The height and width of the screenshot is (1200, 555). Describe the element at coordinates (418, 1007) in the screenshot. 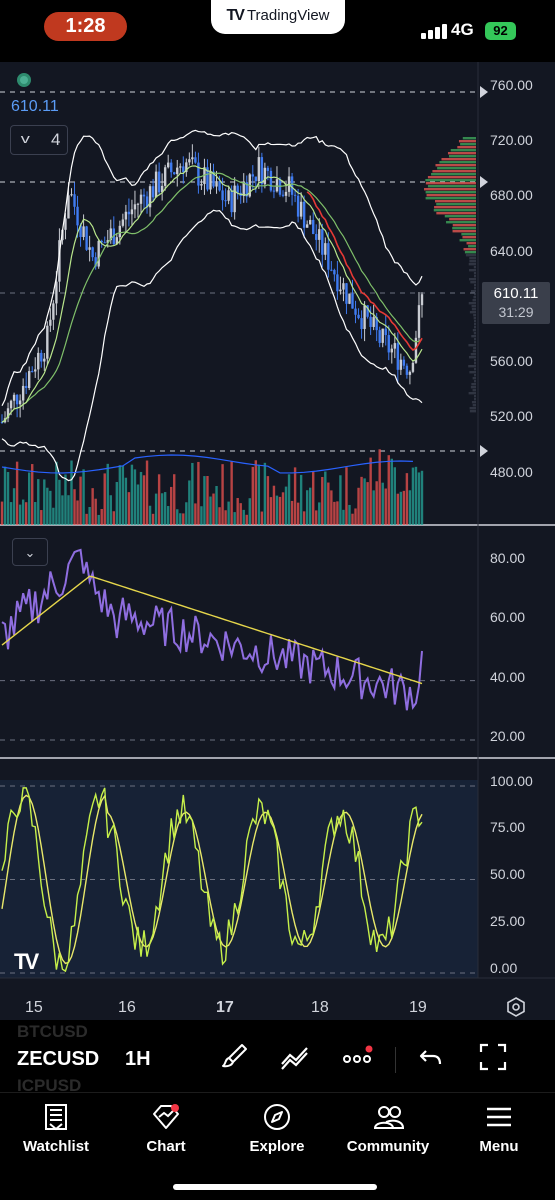

I see `time-axis-label: 19` at that location.